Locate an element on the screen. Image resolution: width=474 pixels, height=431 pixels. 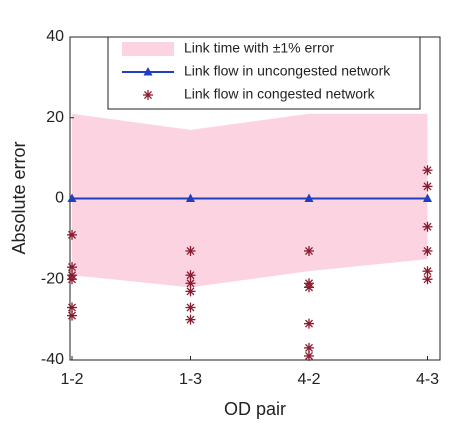
x-tick-label: 4-3 is located at coordinates (427, 379).